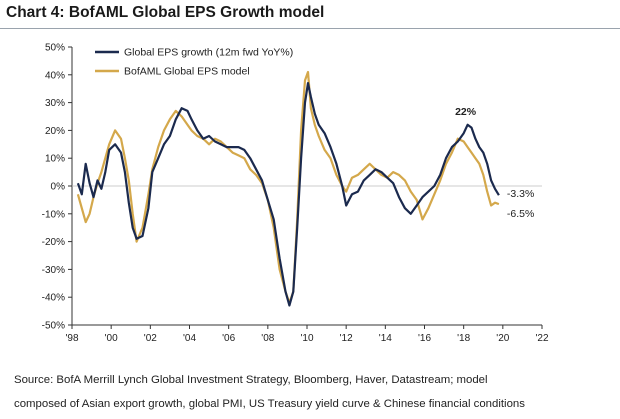  Describe the element at coordinates (53, 270) in the screenshot. I see `y-tick-label: -30%` at that location.